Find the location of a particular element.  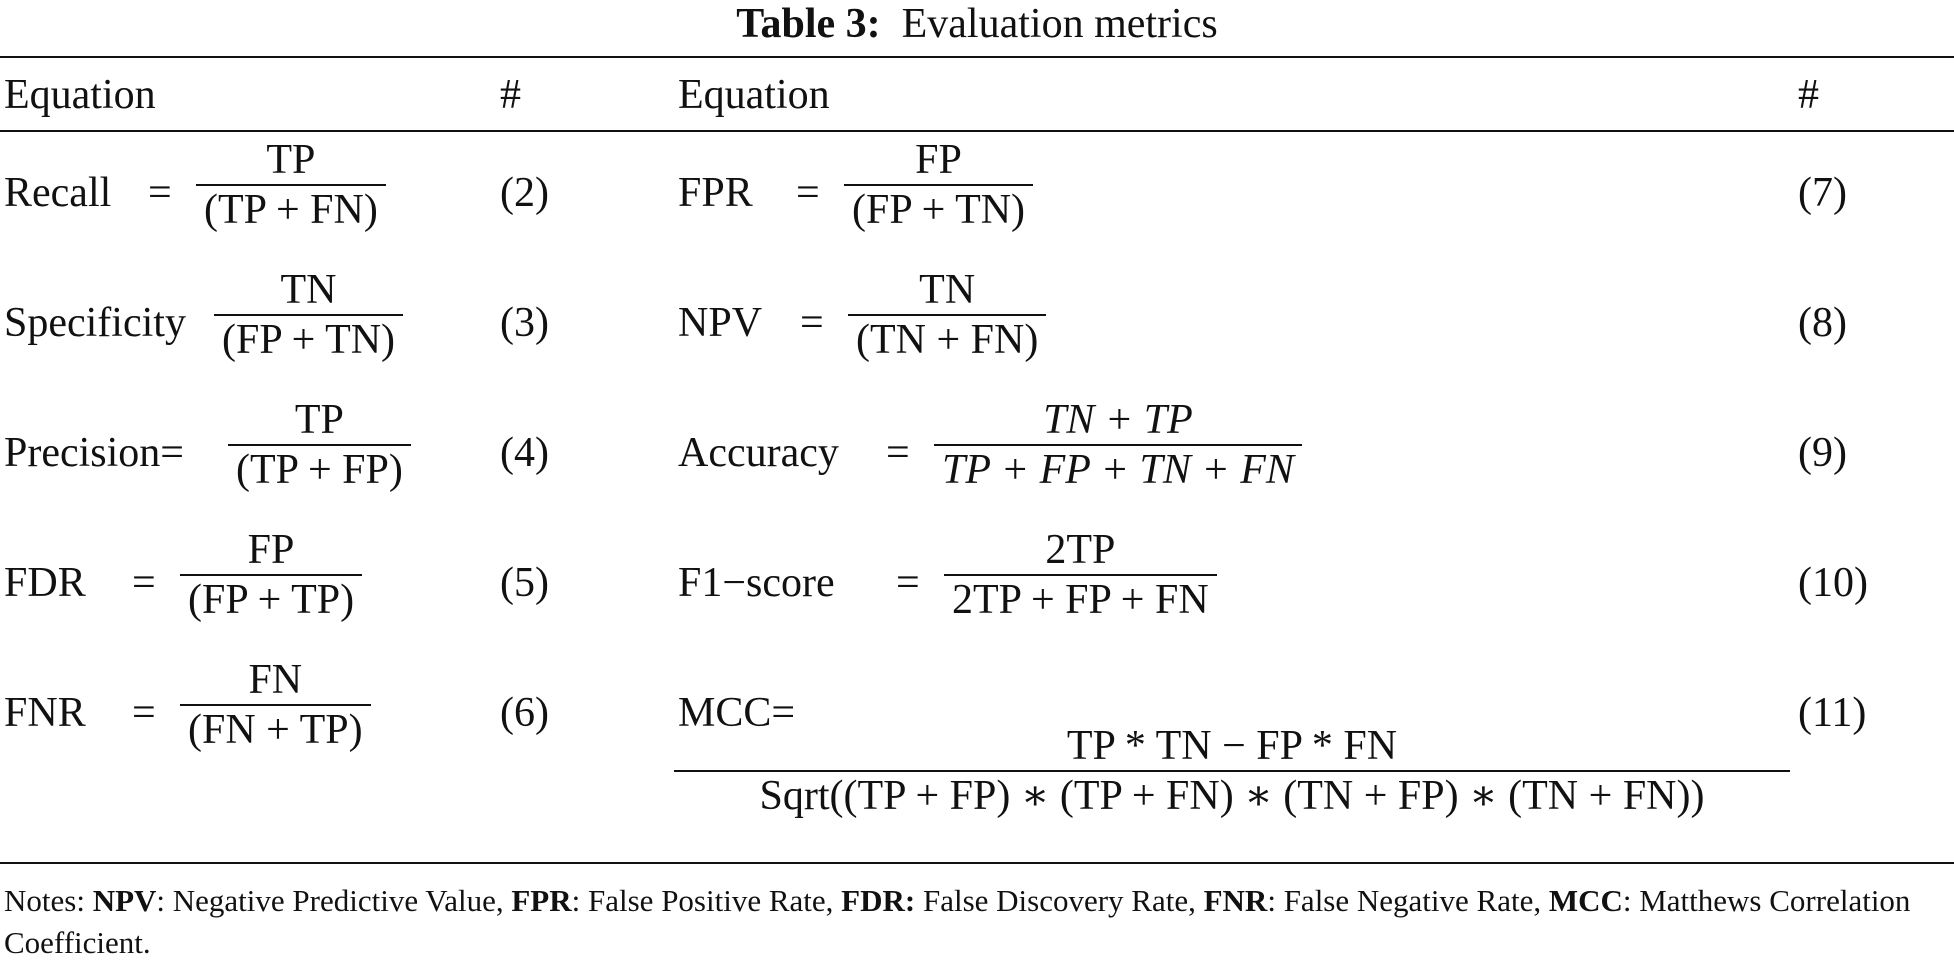

denominator-recall: (TP + FN) is located at coordinates (291, 210).